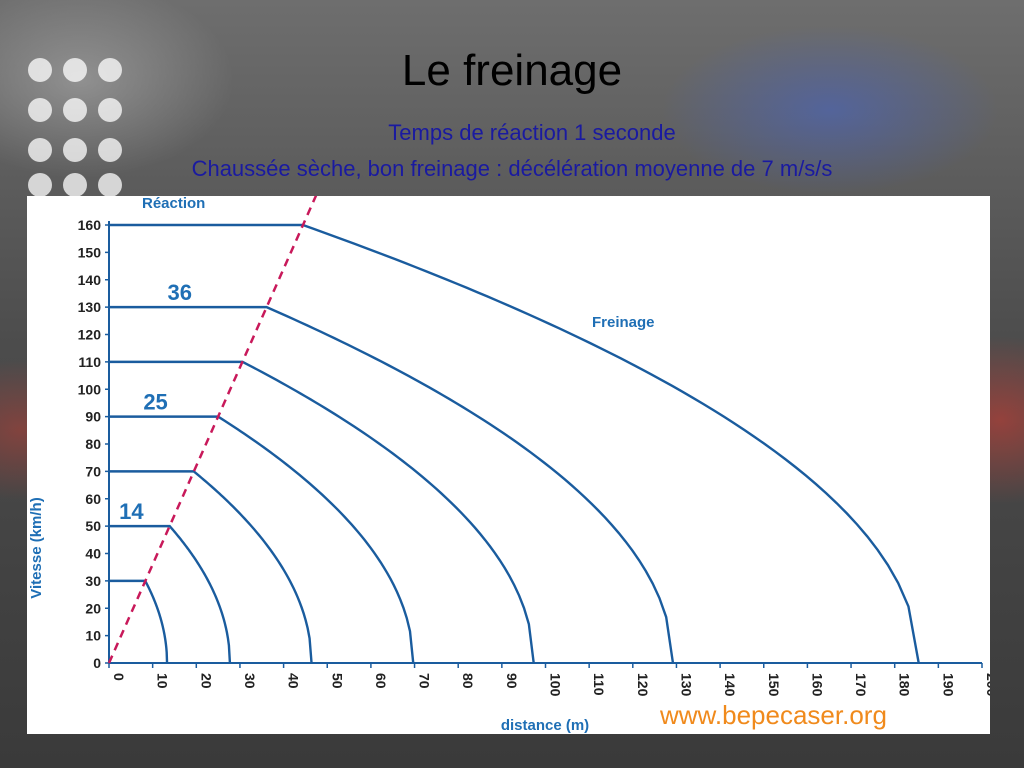 The width and height of the screenshot is (1024, 768). I want to click on y-tick-label: 30, so click(93, 581).